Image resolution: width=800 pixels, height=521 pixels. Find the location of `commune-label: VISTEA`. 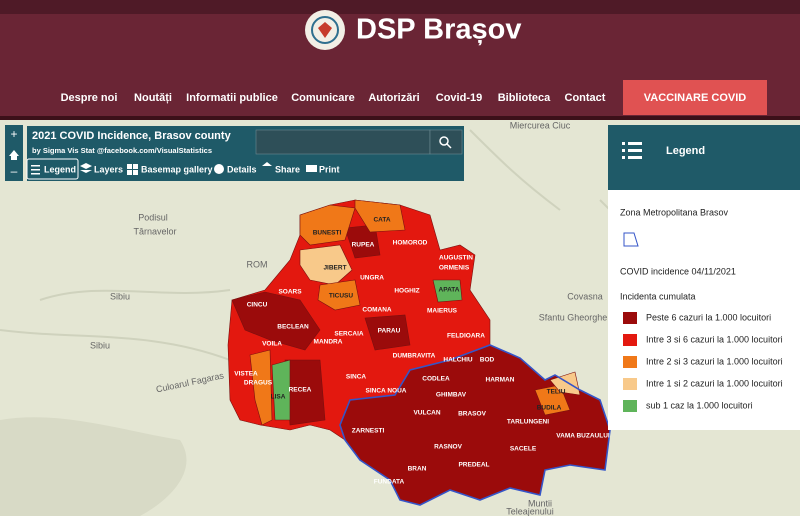

commune-label: VISTEA is located at coordinates (246, 374).